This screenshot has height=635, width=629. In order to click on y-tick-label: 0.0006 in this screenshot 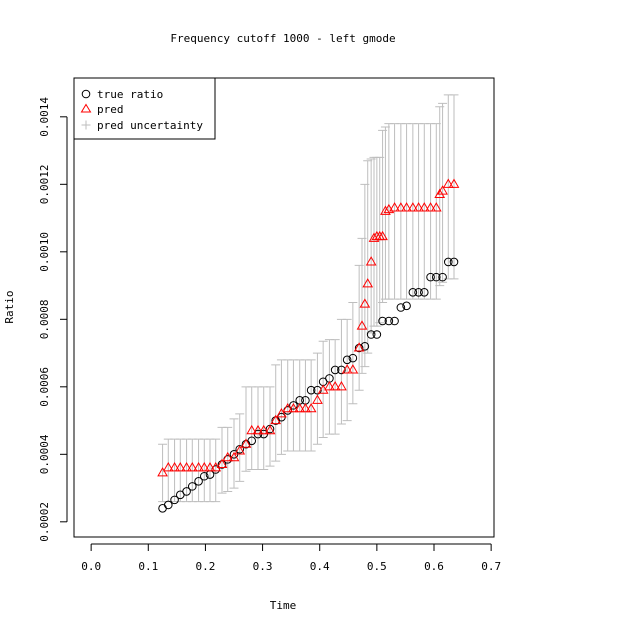, I will do `click(44, 387)`.